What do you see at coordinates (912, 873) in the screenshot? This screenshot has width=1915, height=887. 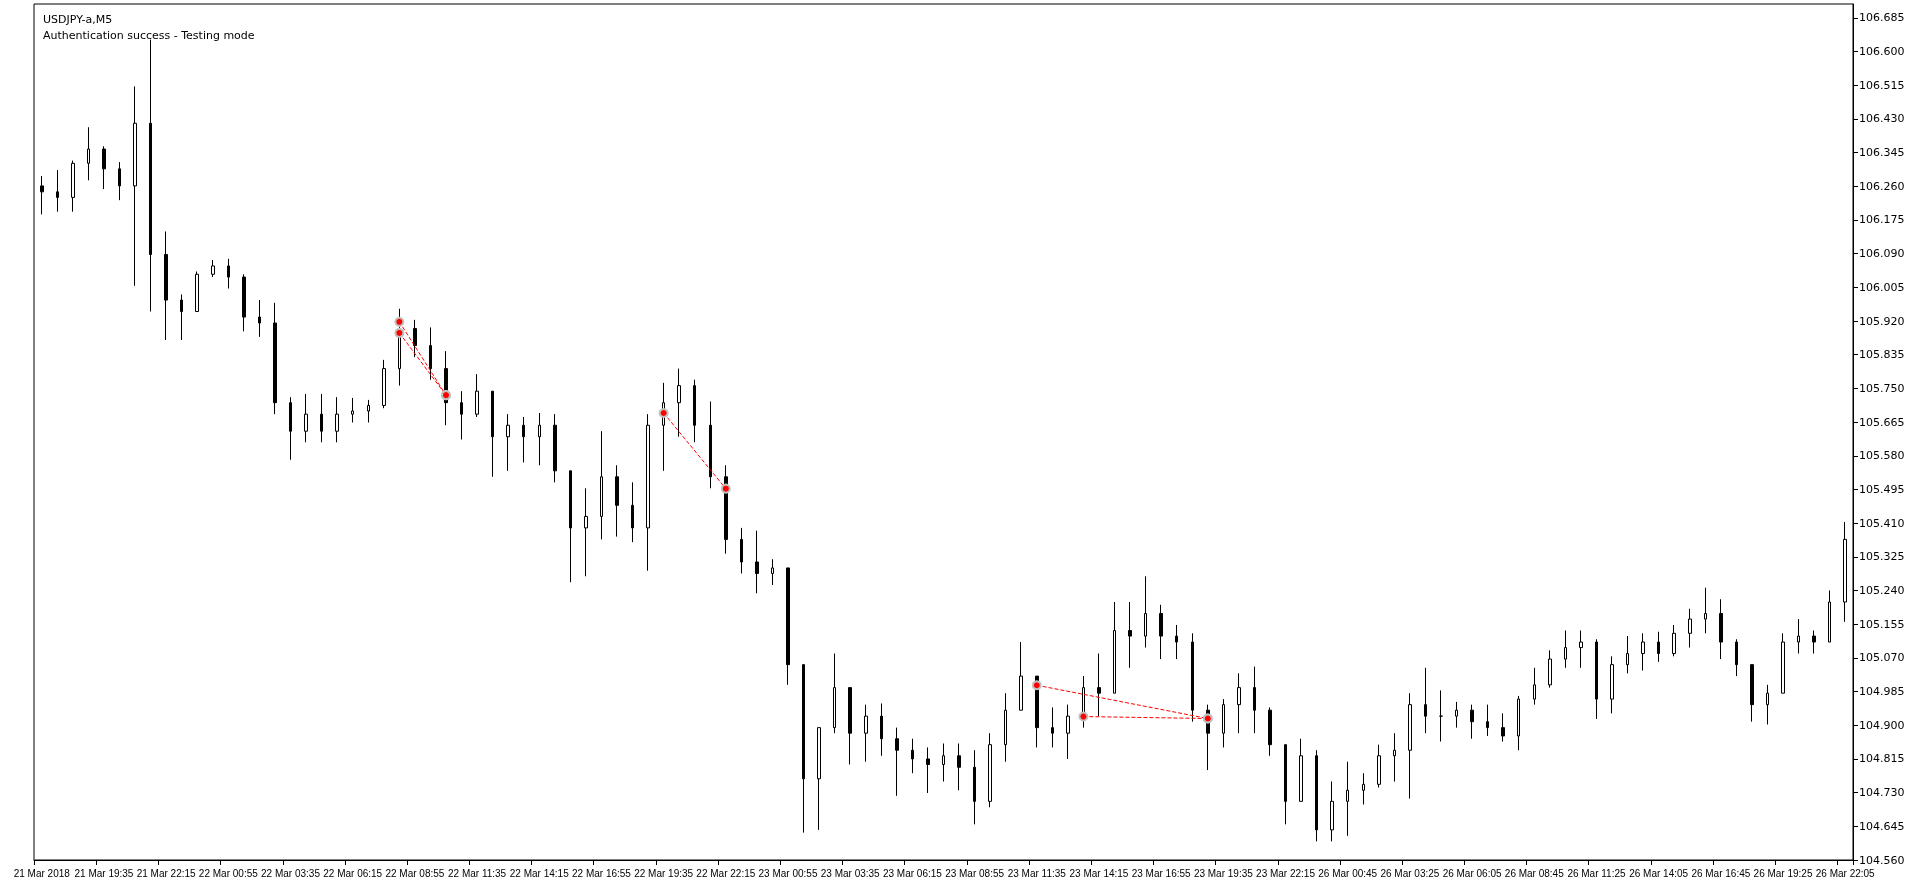 I see `x-tick-label: 23 Mar 06:15` at bounding box center [912, 873].